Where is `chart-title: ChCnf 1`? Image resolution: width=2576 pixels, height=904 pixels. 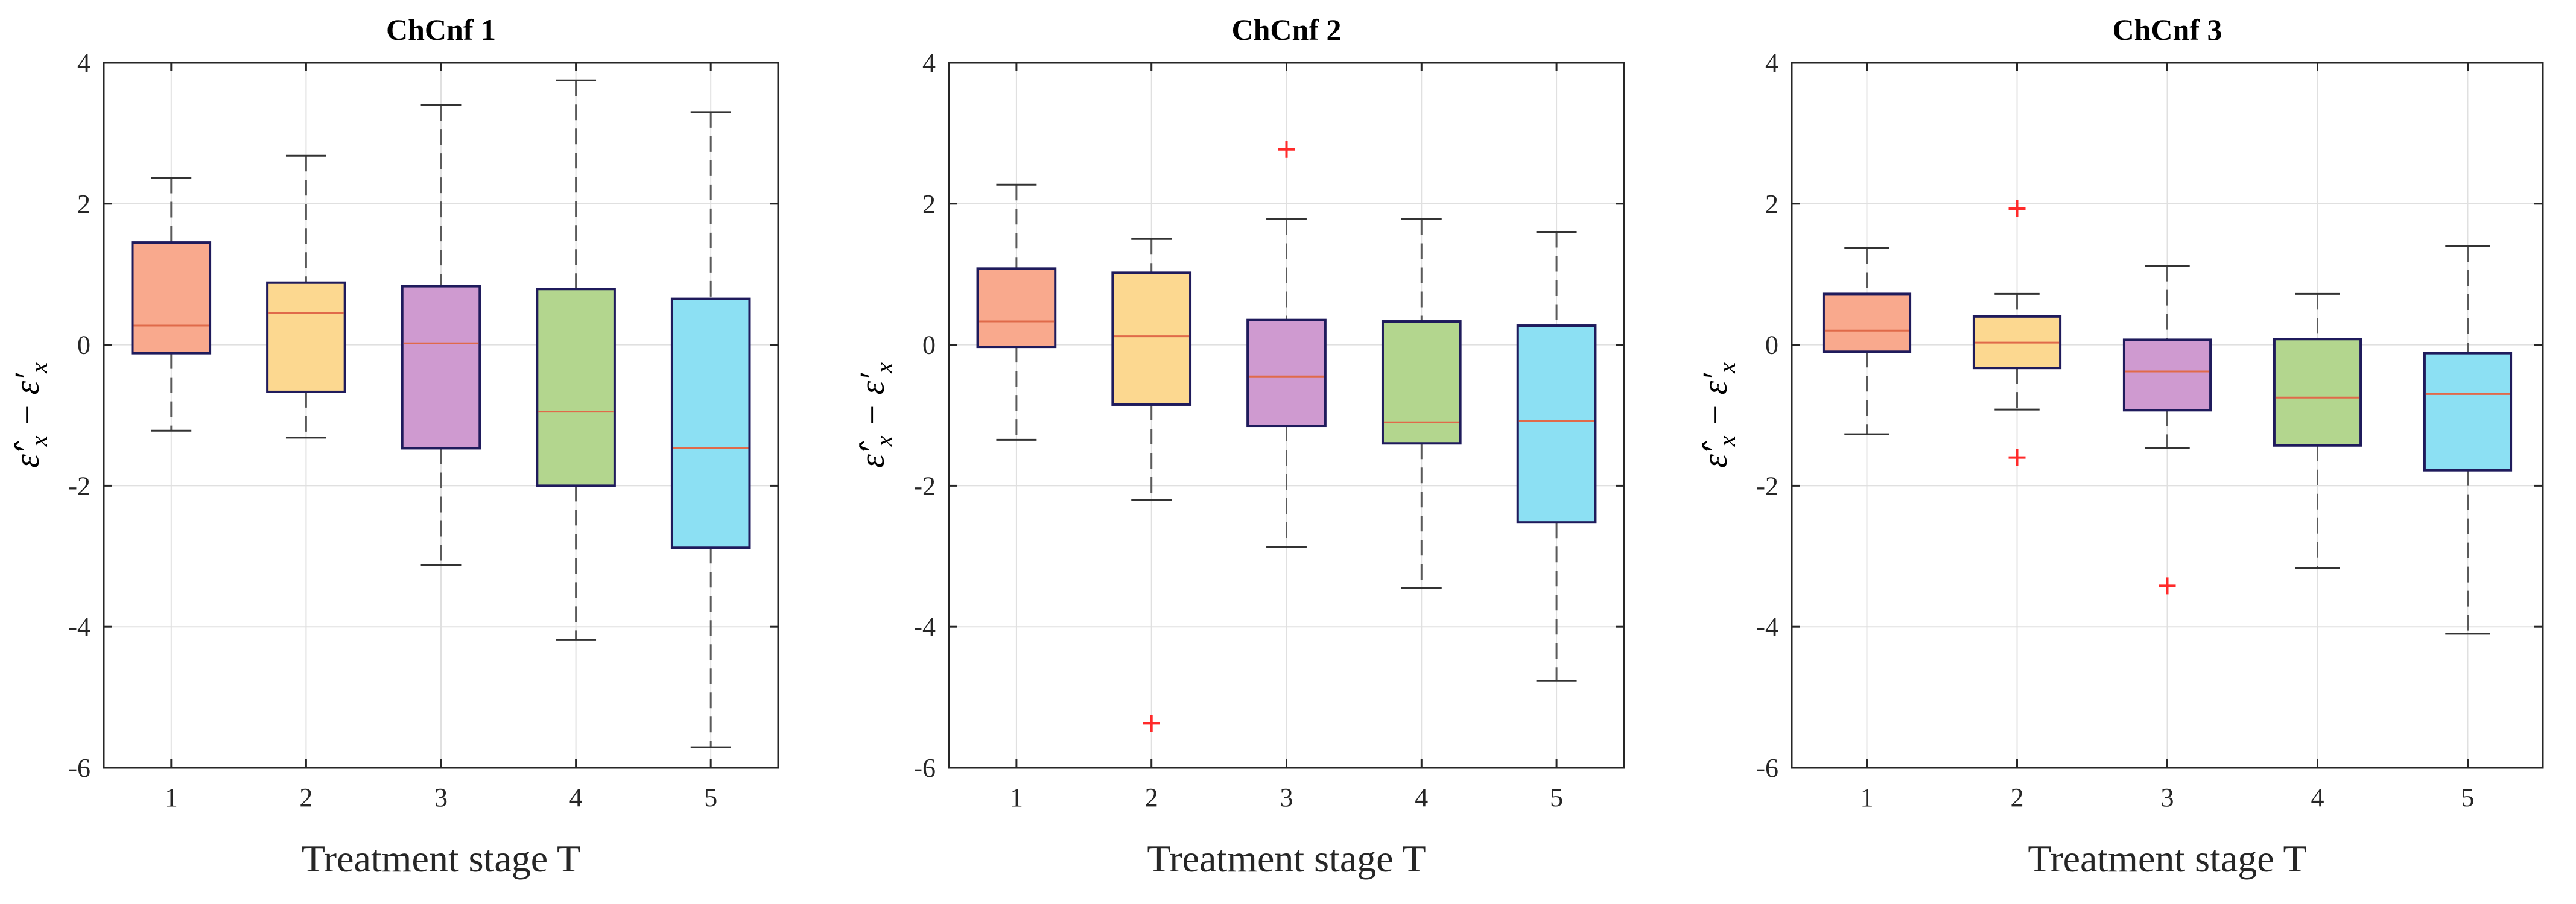
chart-title: ChCnf 1 is located at coordinates (441, 29).